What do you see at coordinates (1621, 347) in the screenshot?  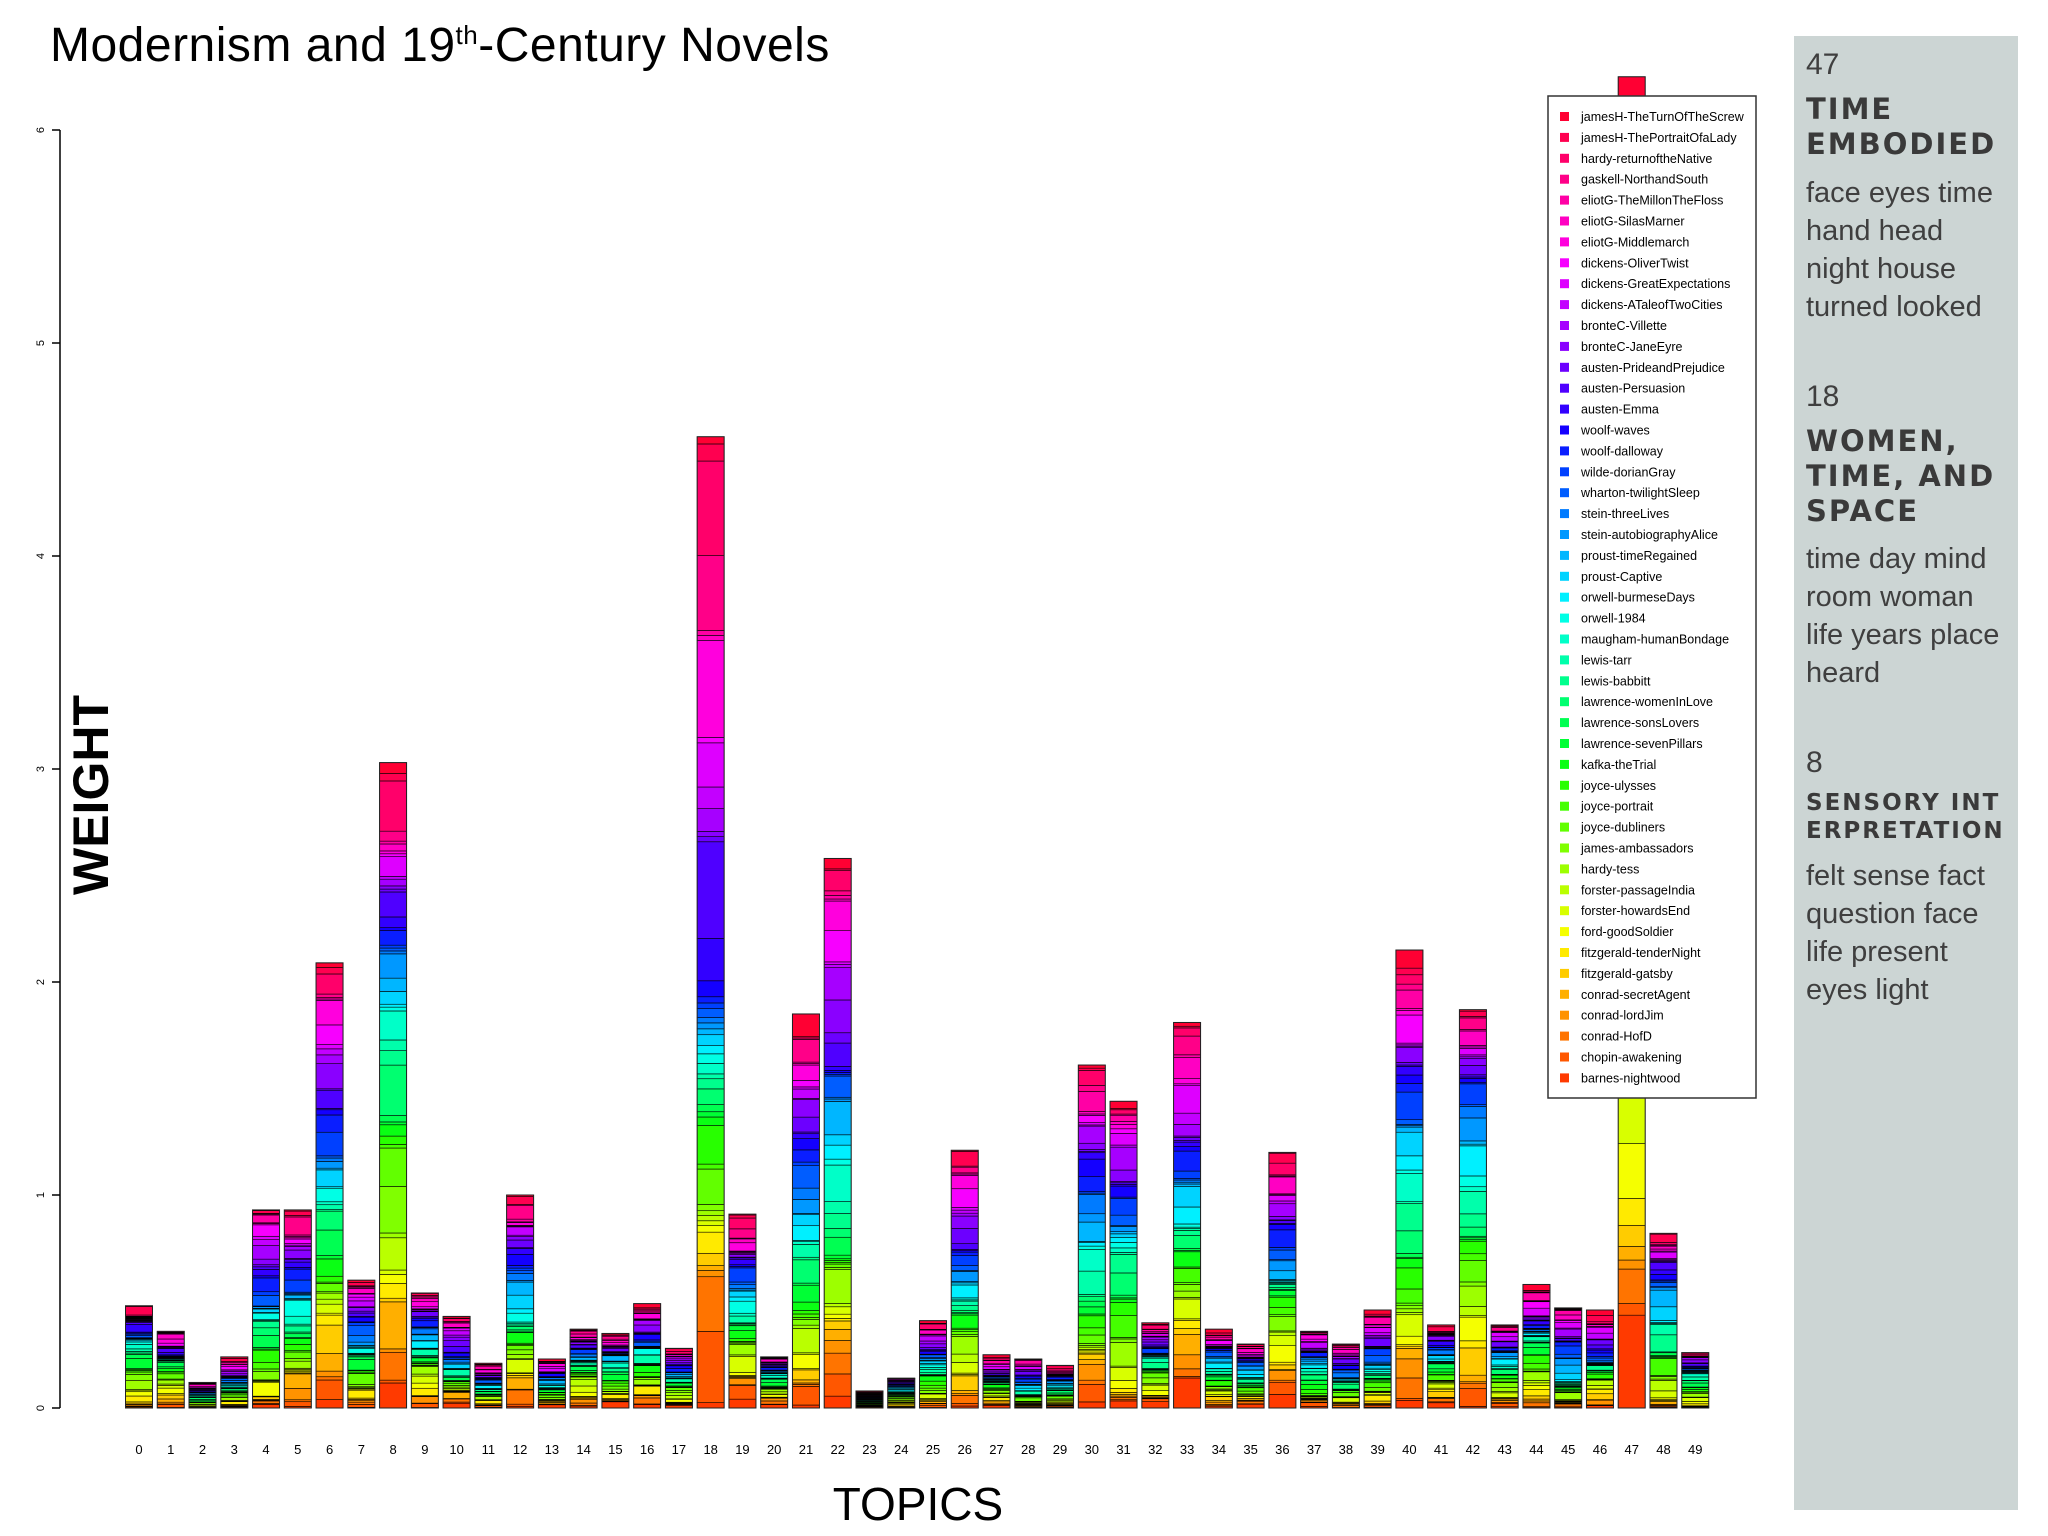 I see `legend-item: bronteC-JaneEyre` at bounding box center [1621, 347].